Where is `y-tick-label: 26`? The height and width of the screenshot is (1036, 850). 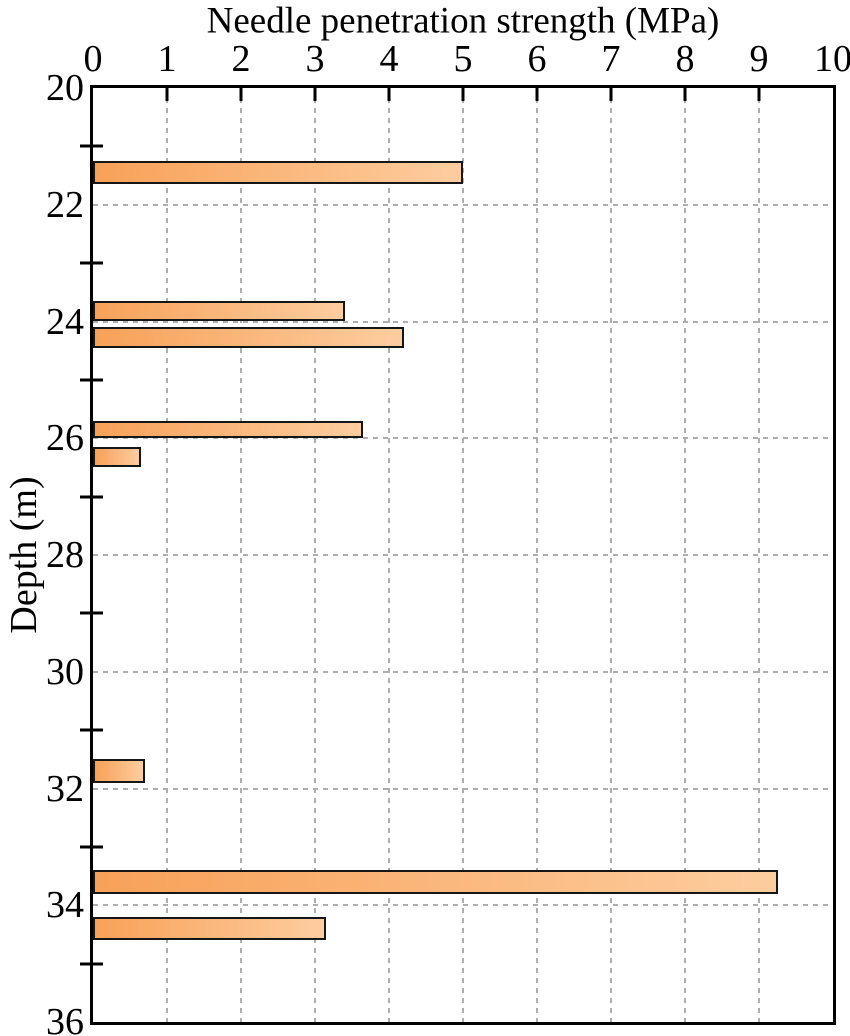 y-tick-label: 26 is located at coordinates (65, 438).